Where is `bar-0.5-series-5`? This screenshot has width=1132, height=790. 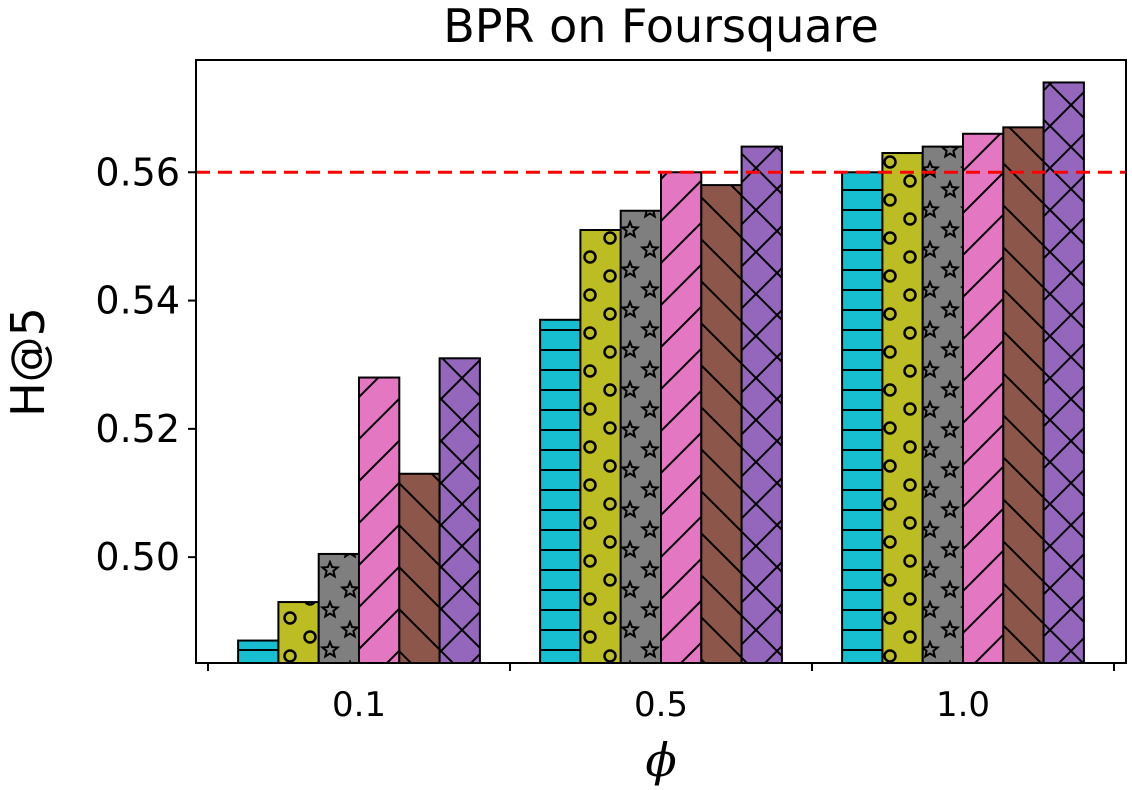 bar-0.5-series-5 is located at coordinates (721, 424).